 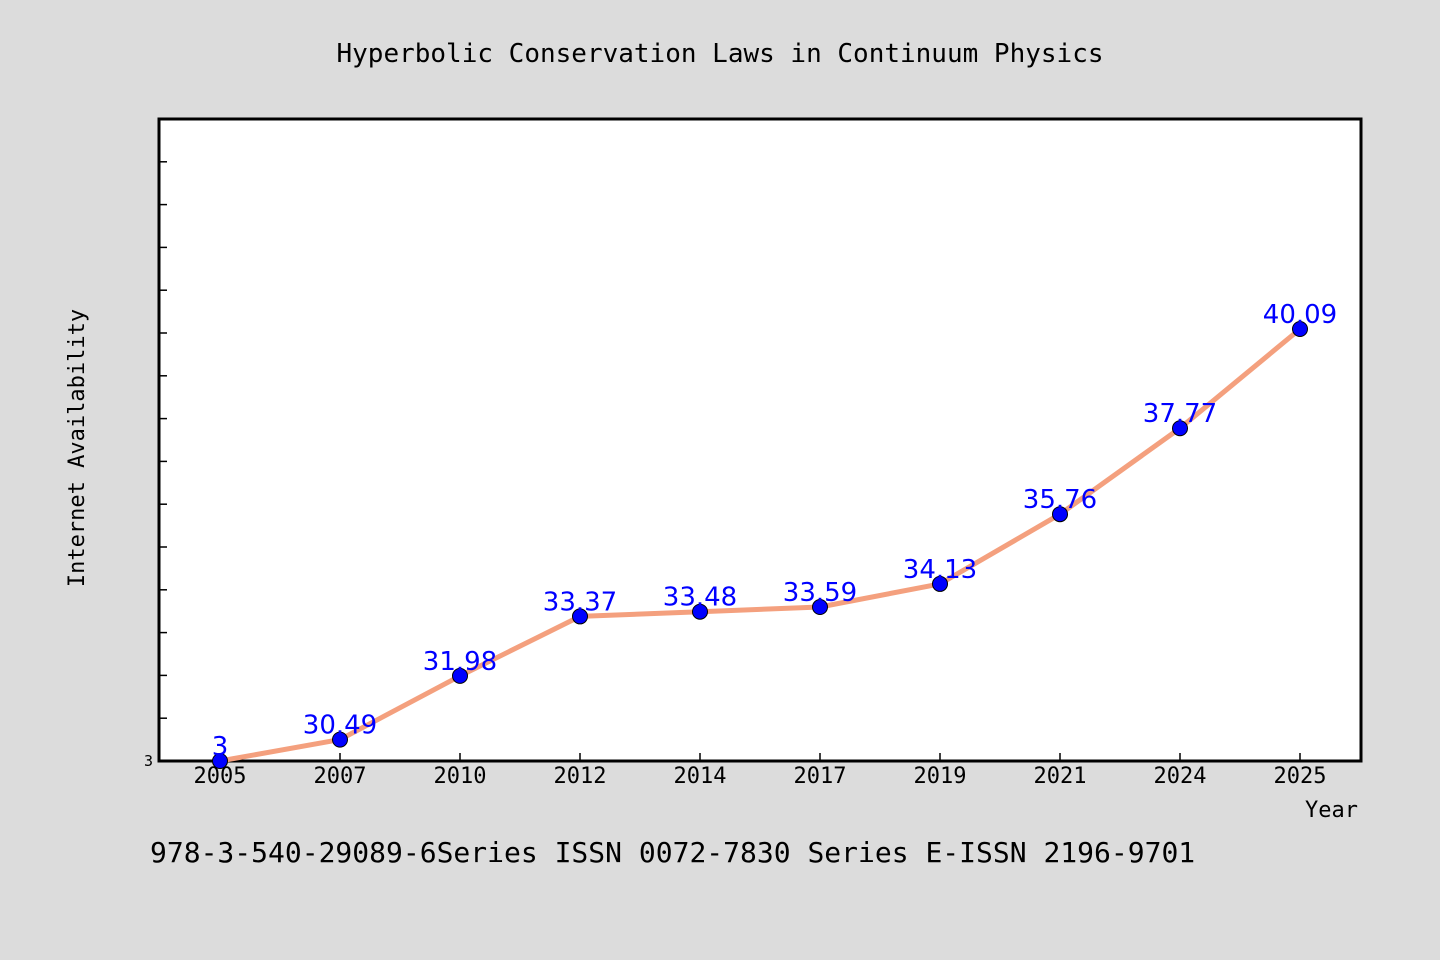 I want to click on y-axis-label: Internet Availability, so click(x=77, y=448).